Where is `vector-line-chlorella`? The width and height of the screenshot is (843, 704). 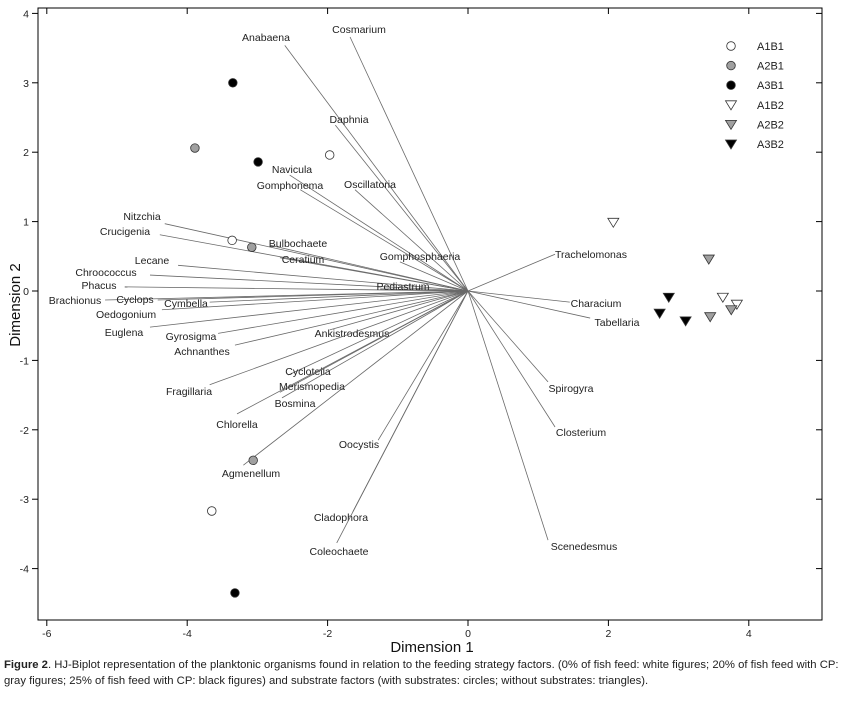
vector-line-chlorella is located at coordinates (352, 352).